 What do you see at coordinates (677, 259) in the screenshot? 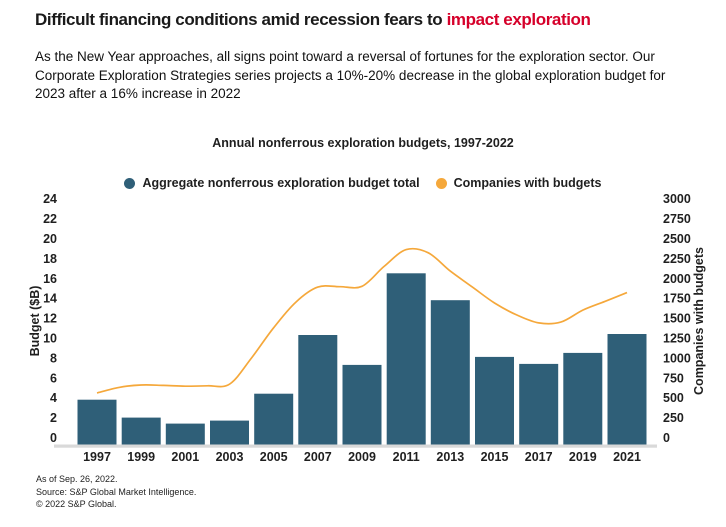
I see `y-right-tick: 2250` at bounding box center [677, 259].